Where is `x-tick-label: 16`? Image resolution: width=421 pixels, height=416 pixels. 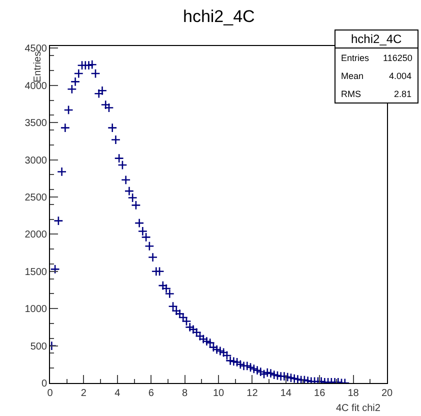
x-tick-label: 16 is located at coordinates (320, 393).